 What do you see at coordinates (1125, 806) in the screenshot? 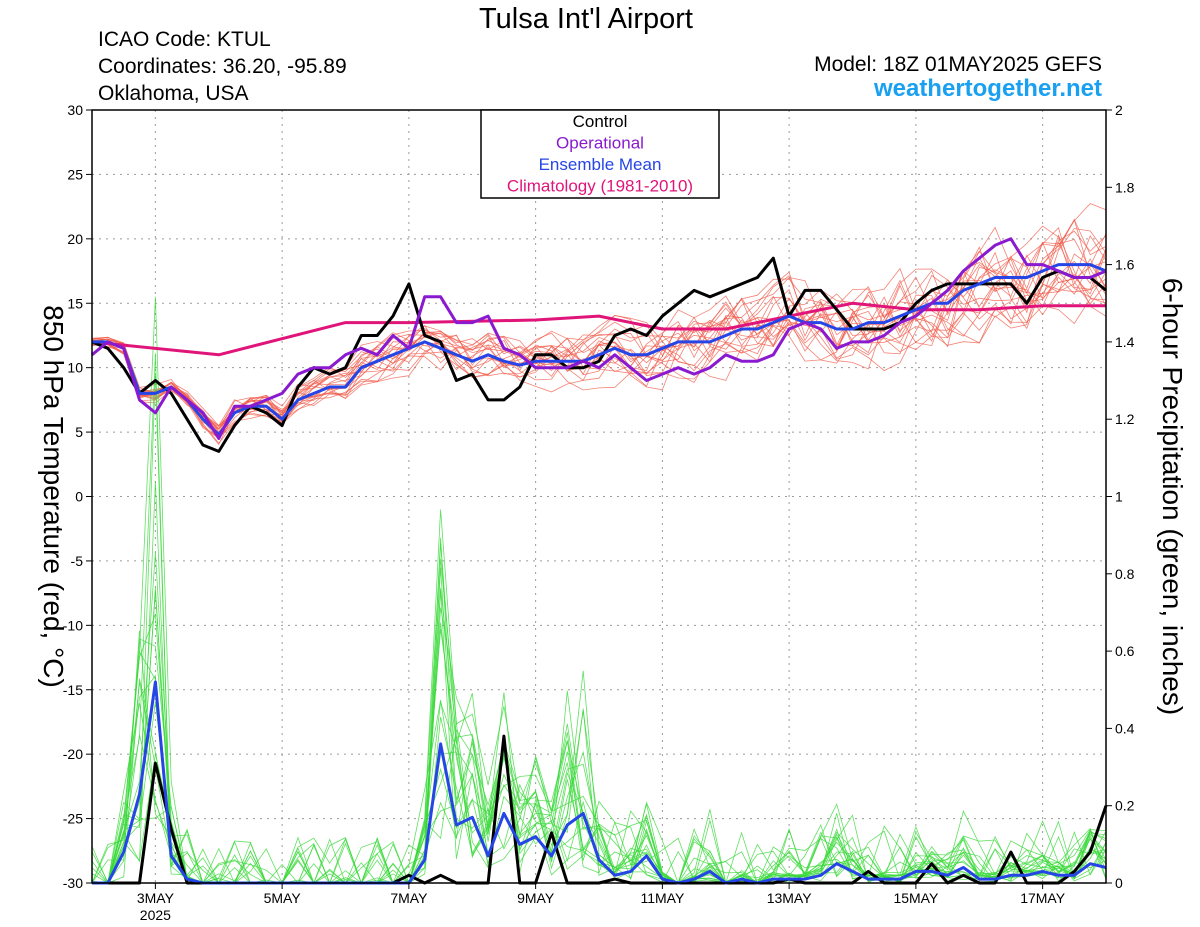
I see `y-right-tick-label: 0.2` at bounding box center [1125, 806].